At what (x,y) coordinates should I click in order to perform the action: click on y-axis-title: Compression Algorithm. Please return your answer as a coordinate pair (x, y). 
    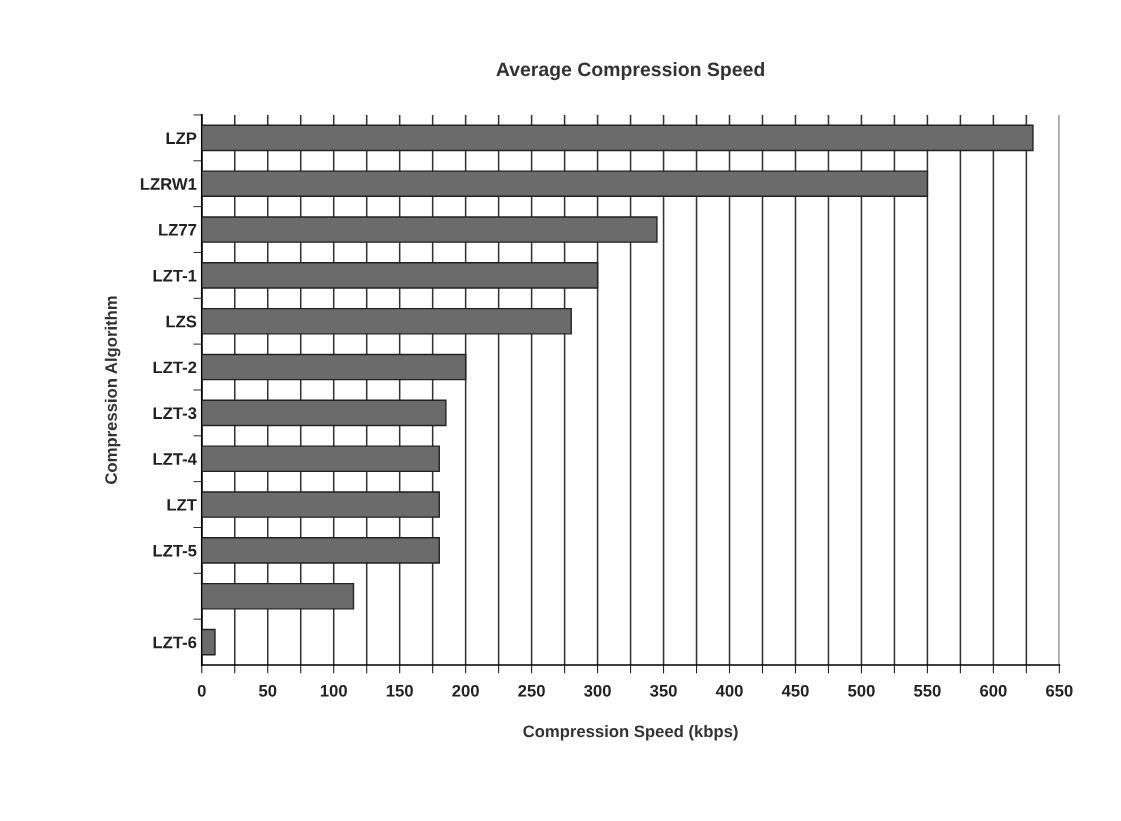
    Looking at the image, I should click on (112, 390).